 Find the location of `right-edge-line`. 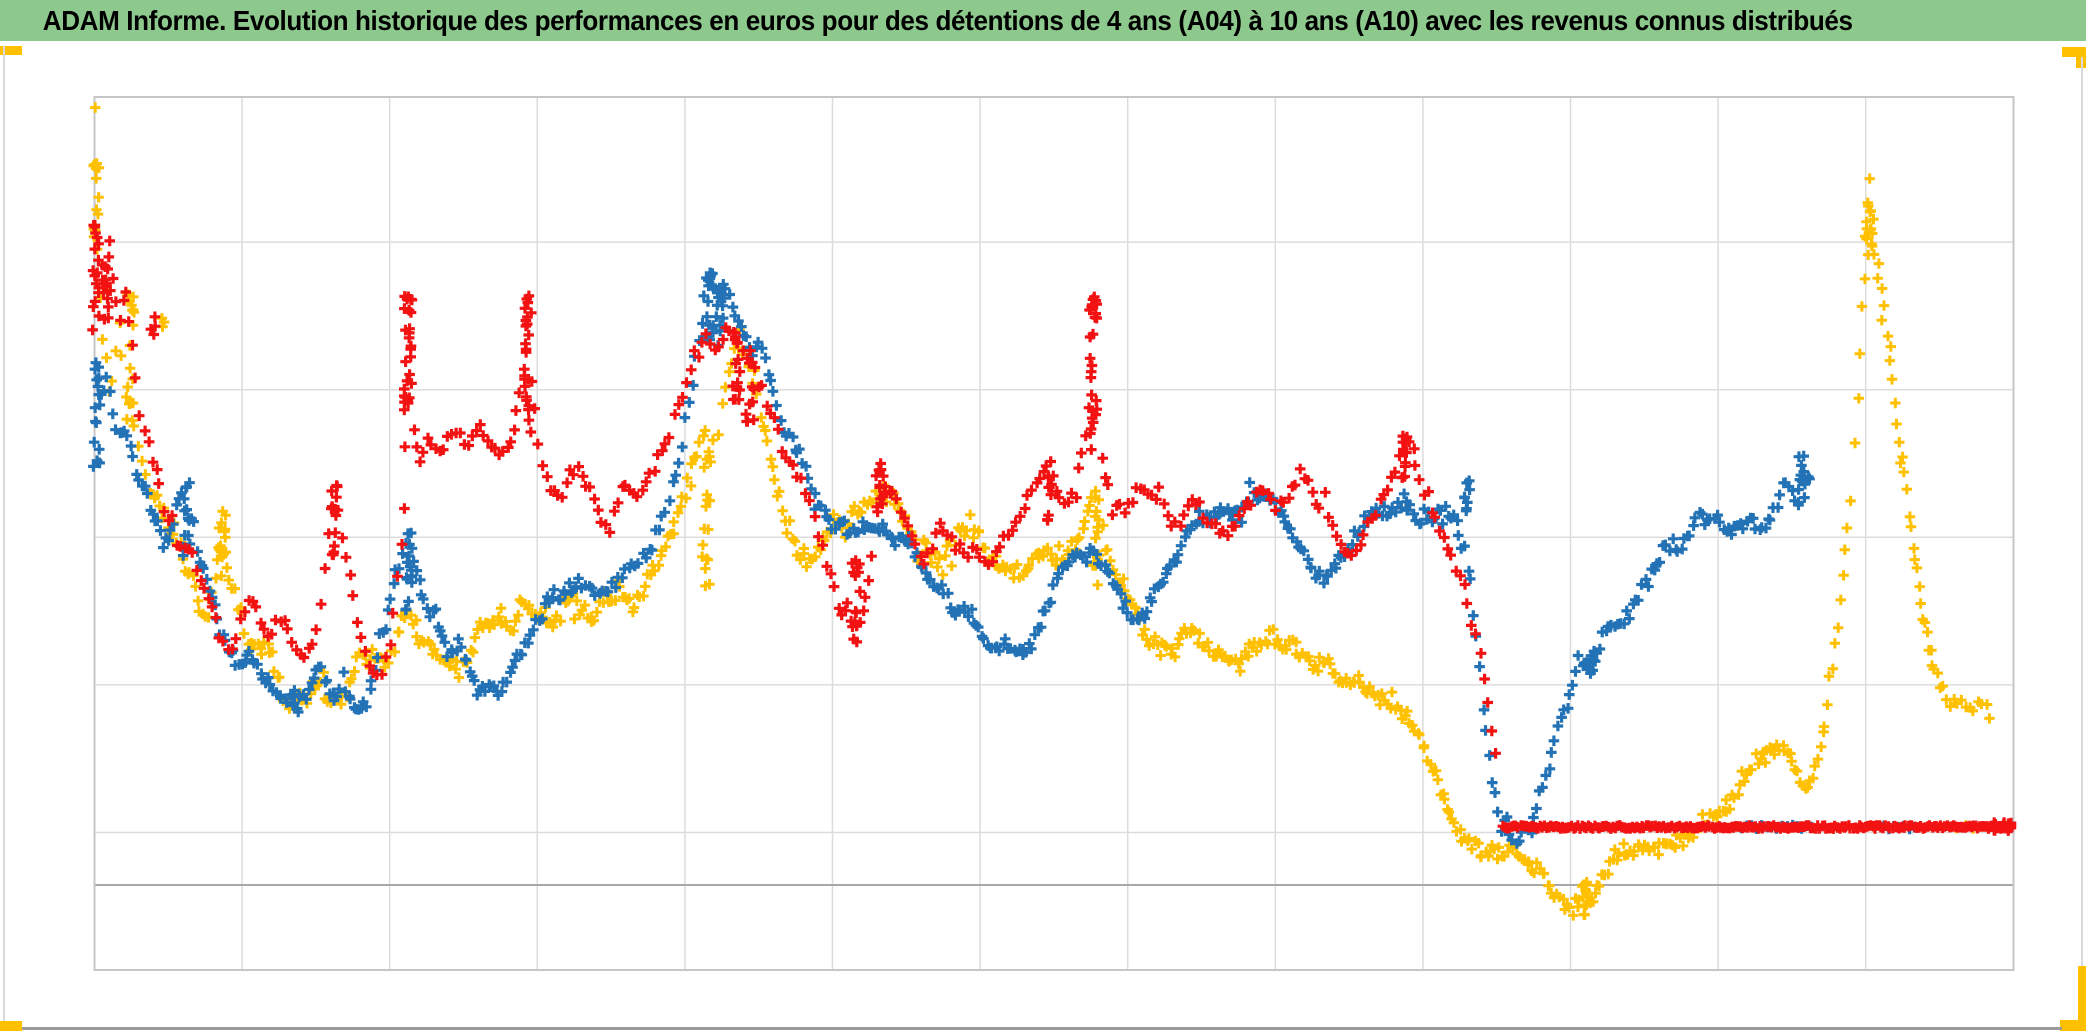

right-edge-line is located at coordinates (2082, 511).